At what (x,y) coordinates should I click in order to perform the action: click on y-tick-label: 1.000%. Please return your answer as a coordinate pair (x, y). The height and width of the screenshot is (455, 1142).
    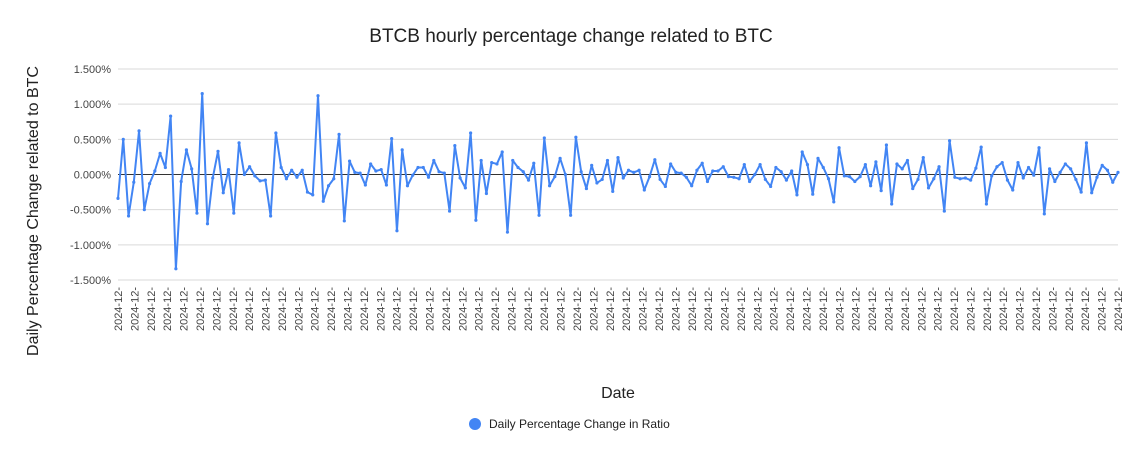
    Looking at the image, I should click on (93, 105).